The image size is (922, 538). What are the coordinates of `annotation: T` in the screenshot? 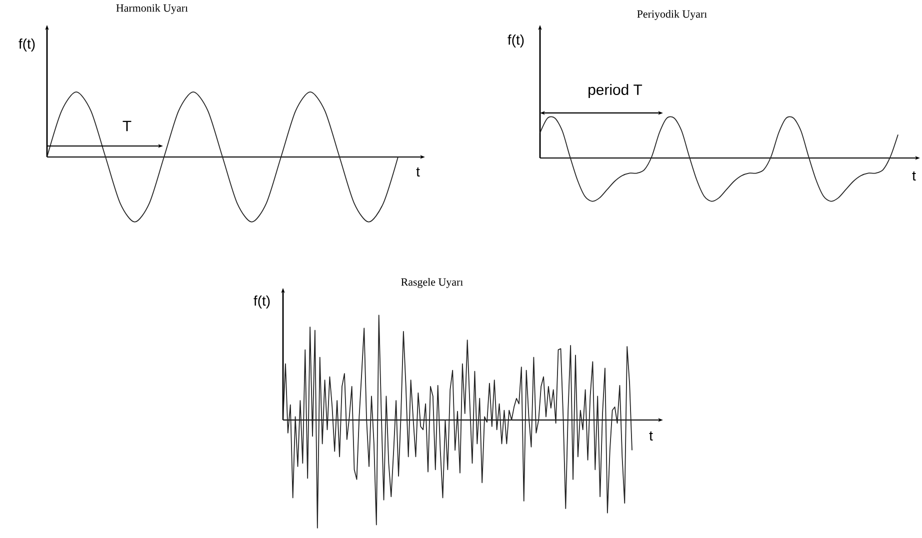 It's located at (127, 126).